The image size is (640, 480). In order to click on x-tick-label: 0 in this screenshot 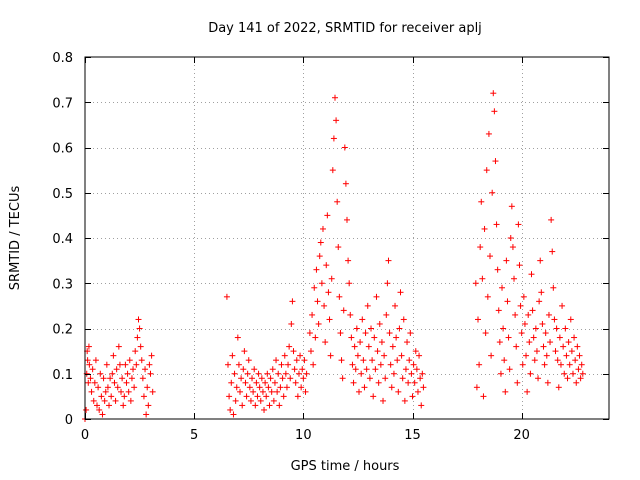, I will do `click(85, 435)`.